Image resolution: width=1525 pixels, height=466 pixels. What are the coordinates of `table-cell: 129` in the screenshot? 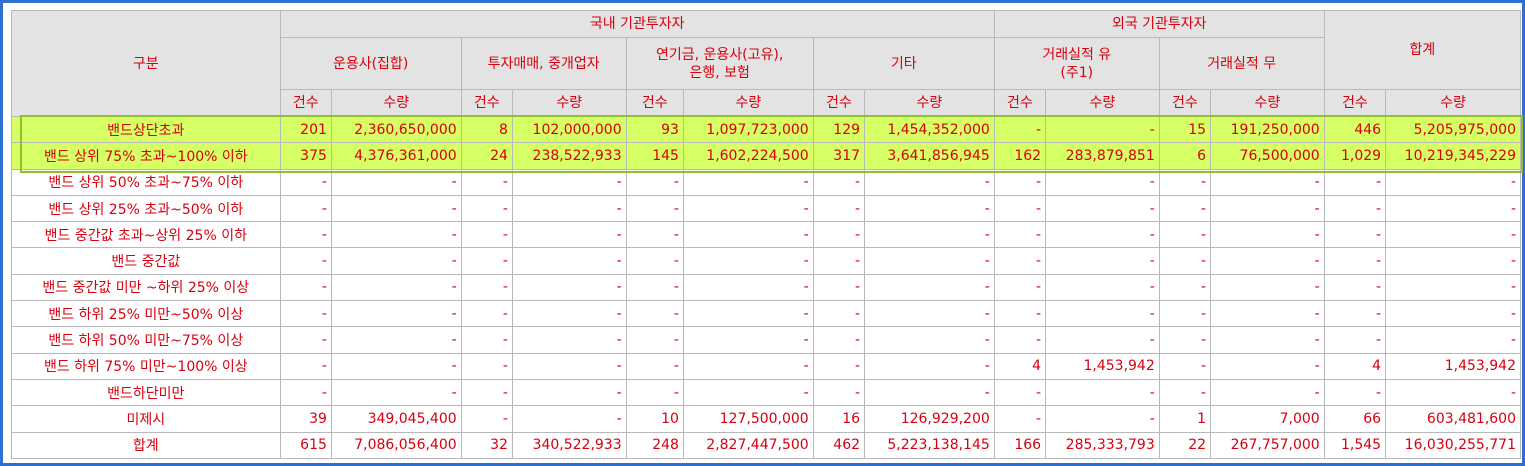 It's located at (839, 129).